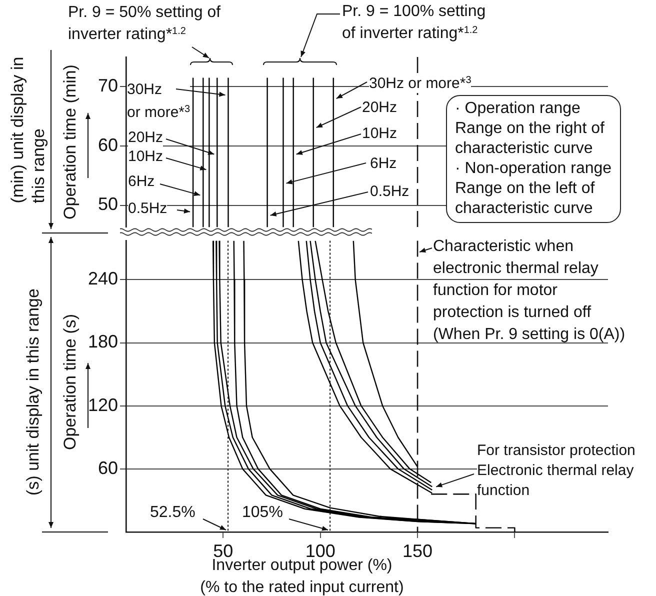 The image size is (656, 596). What do you see at coordinates (417, 550) in the screenshot?
I see `x-tick-label: 150` at bounding box center [417, 550].